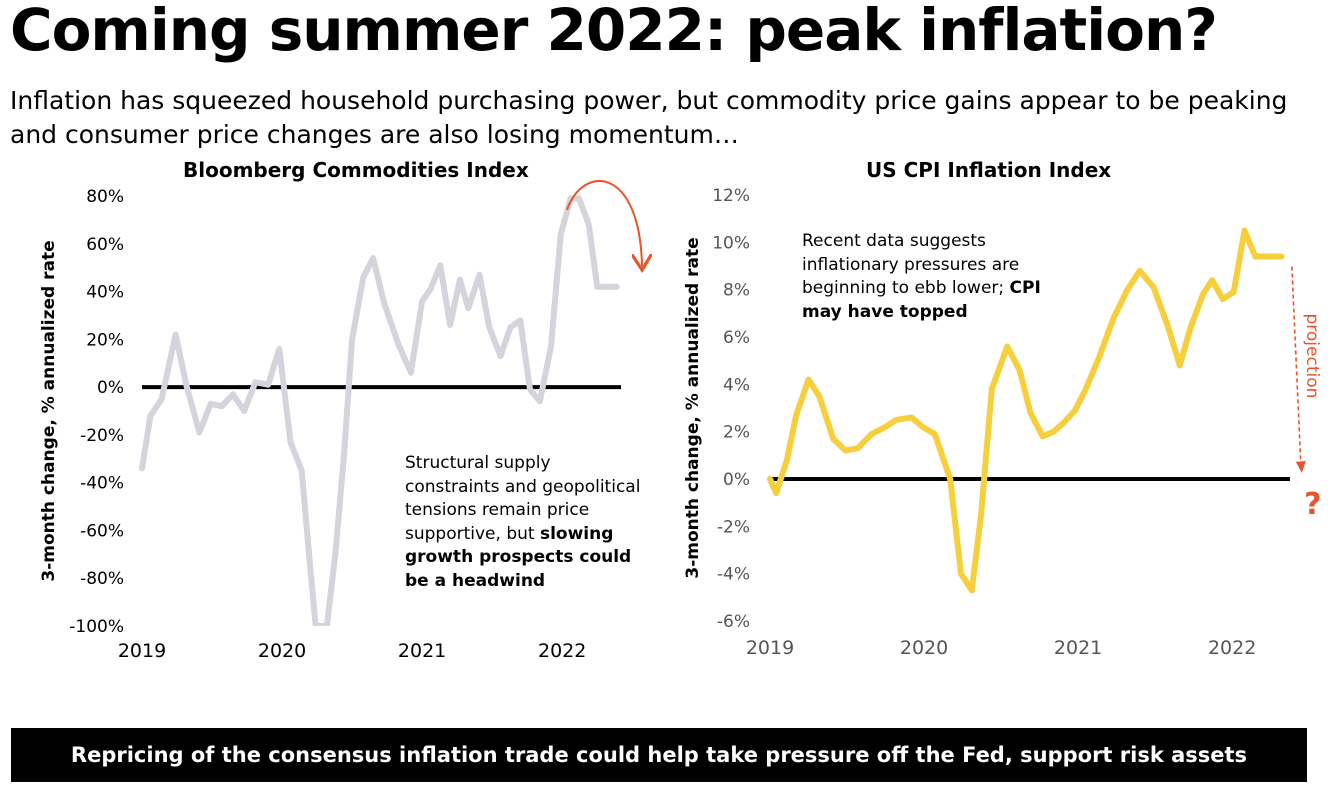 The width and height of the screenshot is (1342, 792). Describe the element at coordinates (736, 385) in the screenshot. I see `cpi-y-tick-label: 4%` at that location.